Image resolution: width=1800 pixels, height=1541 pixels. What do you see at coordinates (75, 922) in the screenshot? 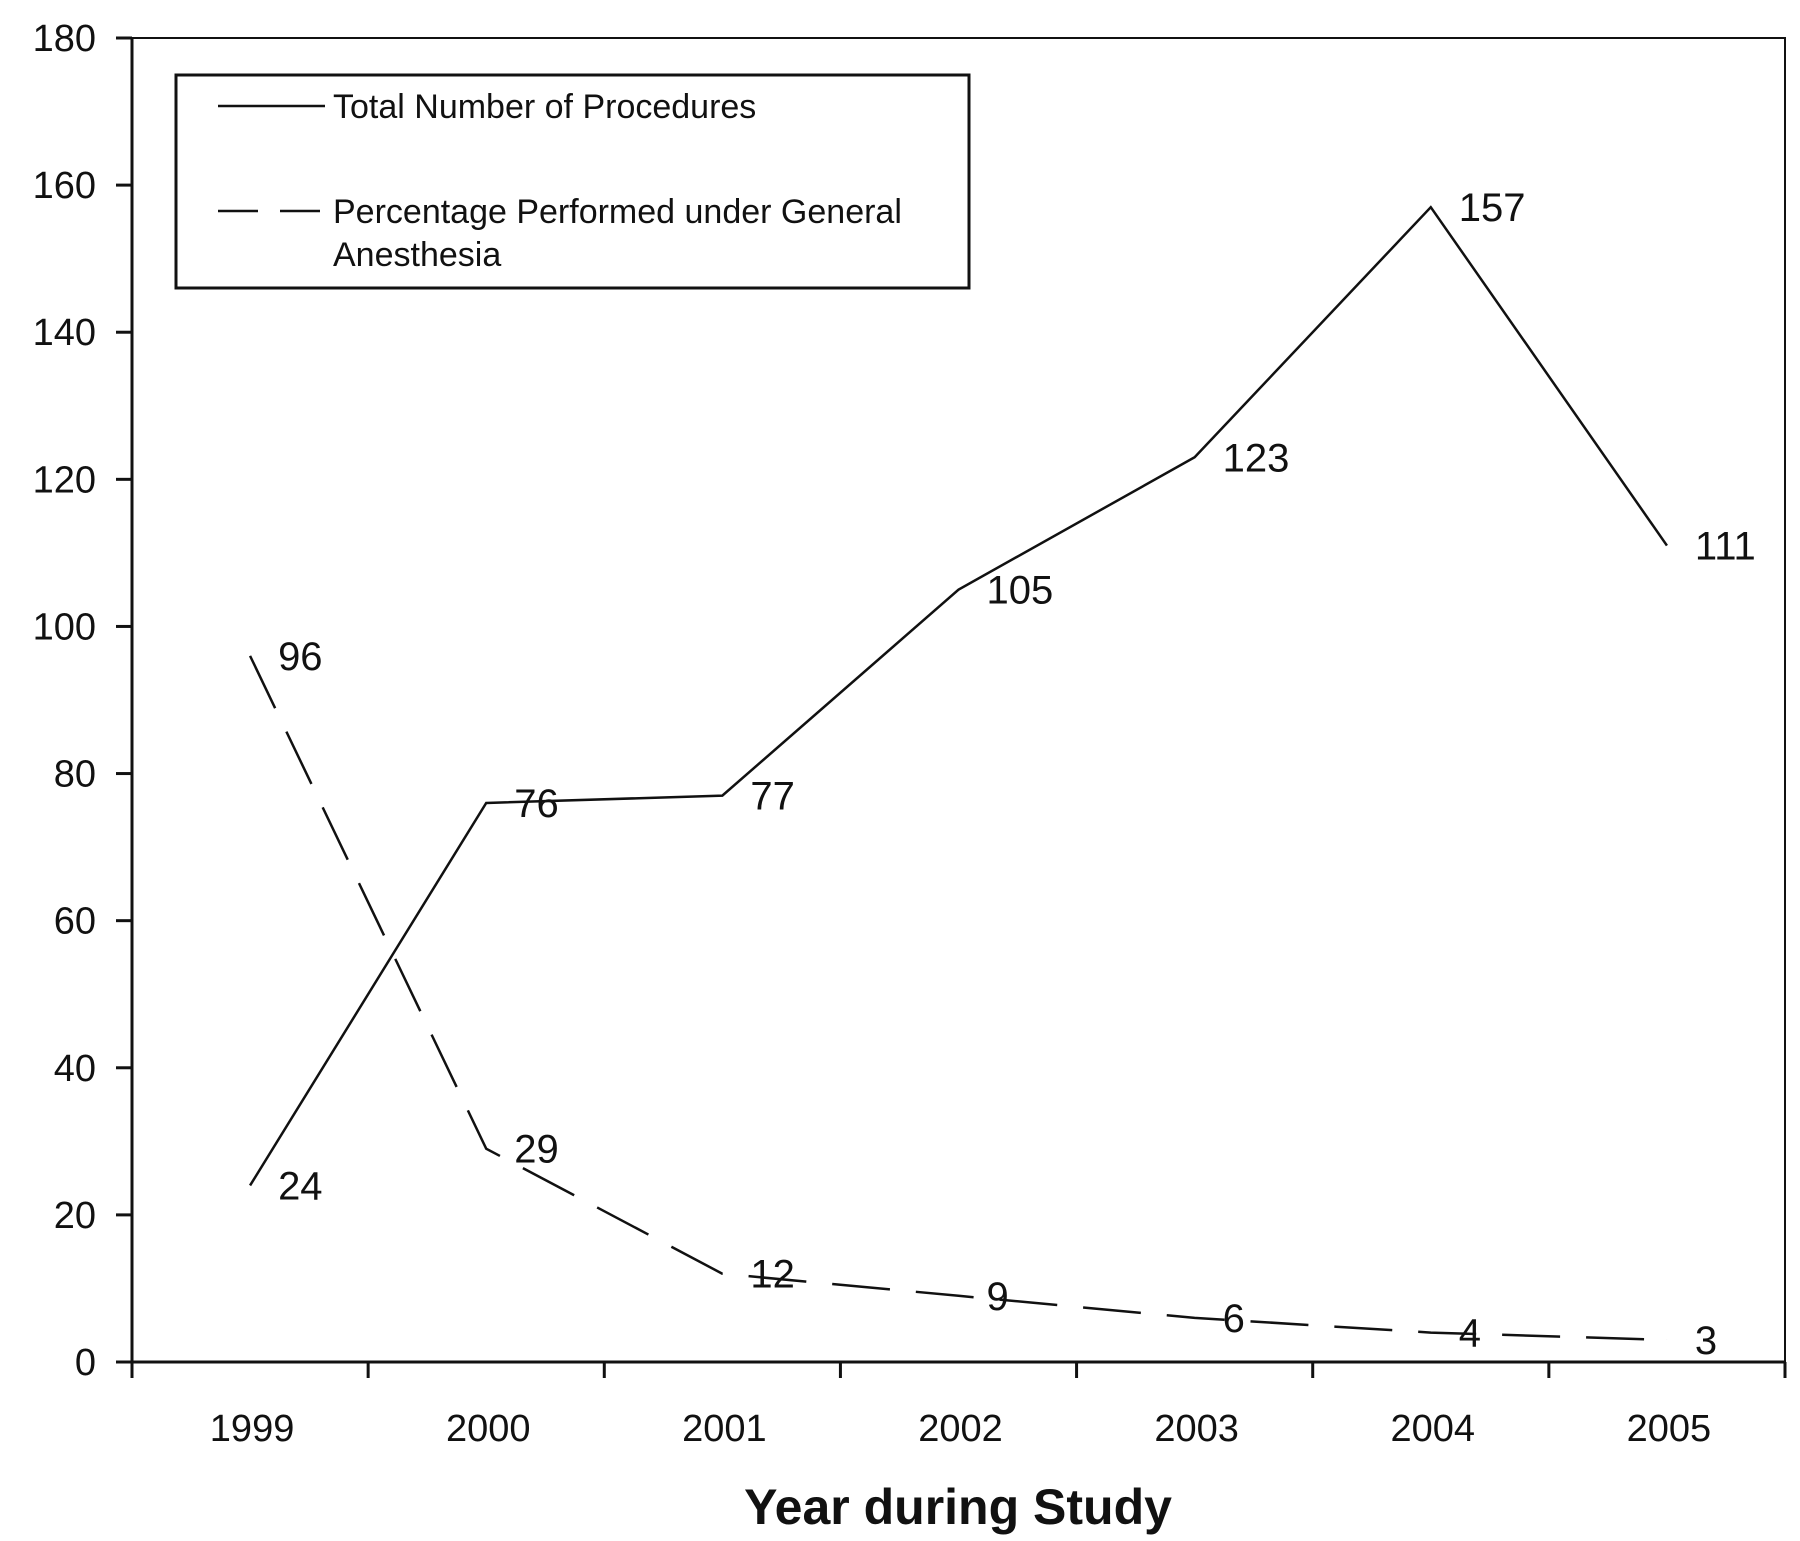
I see `y-tick-label: 60` at bounding box center [75, 922].